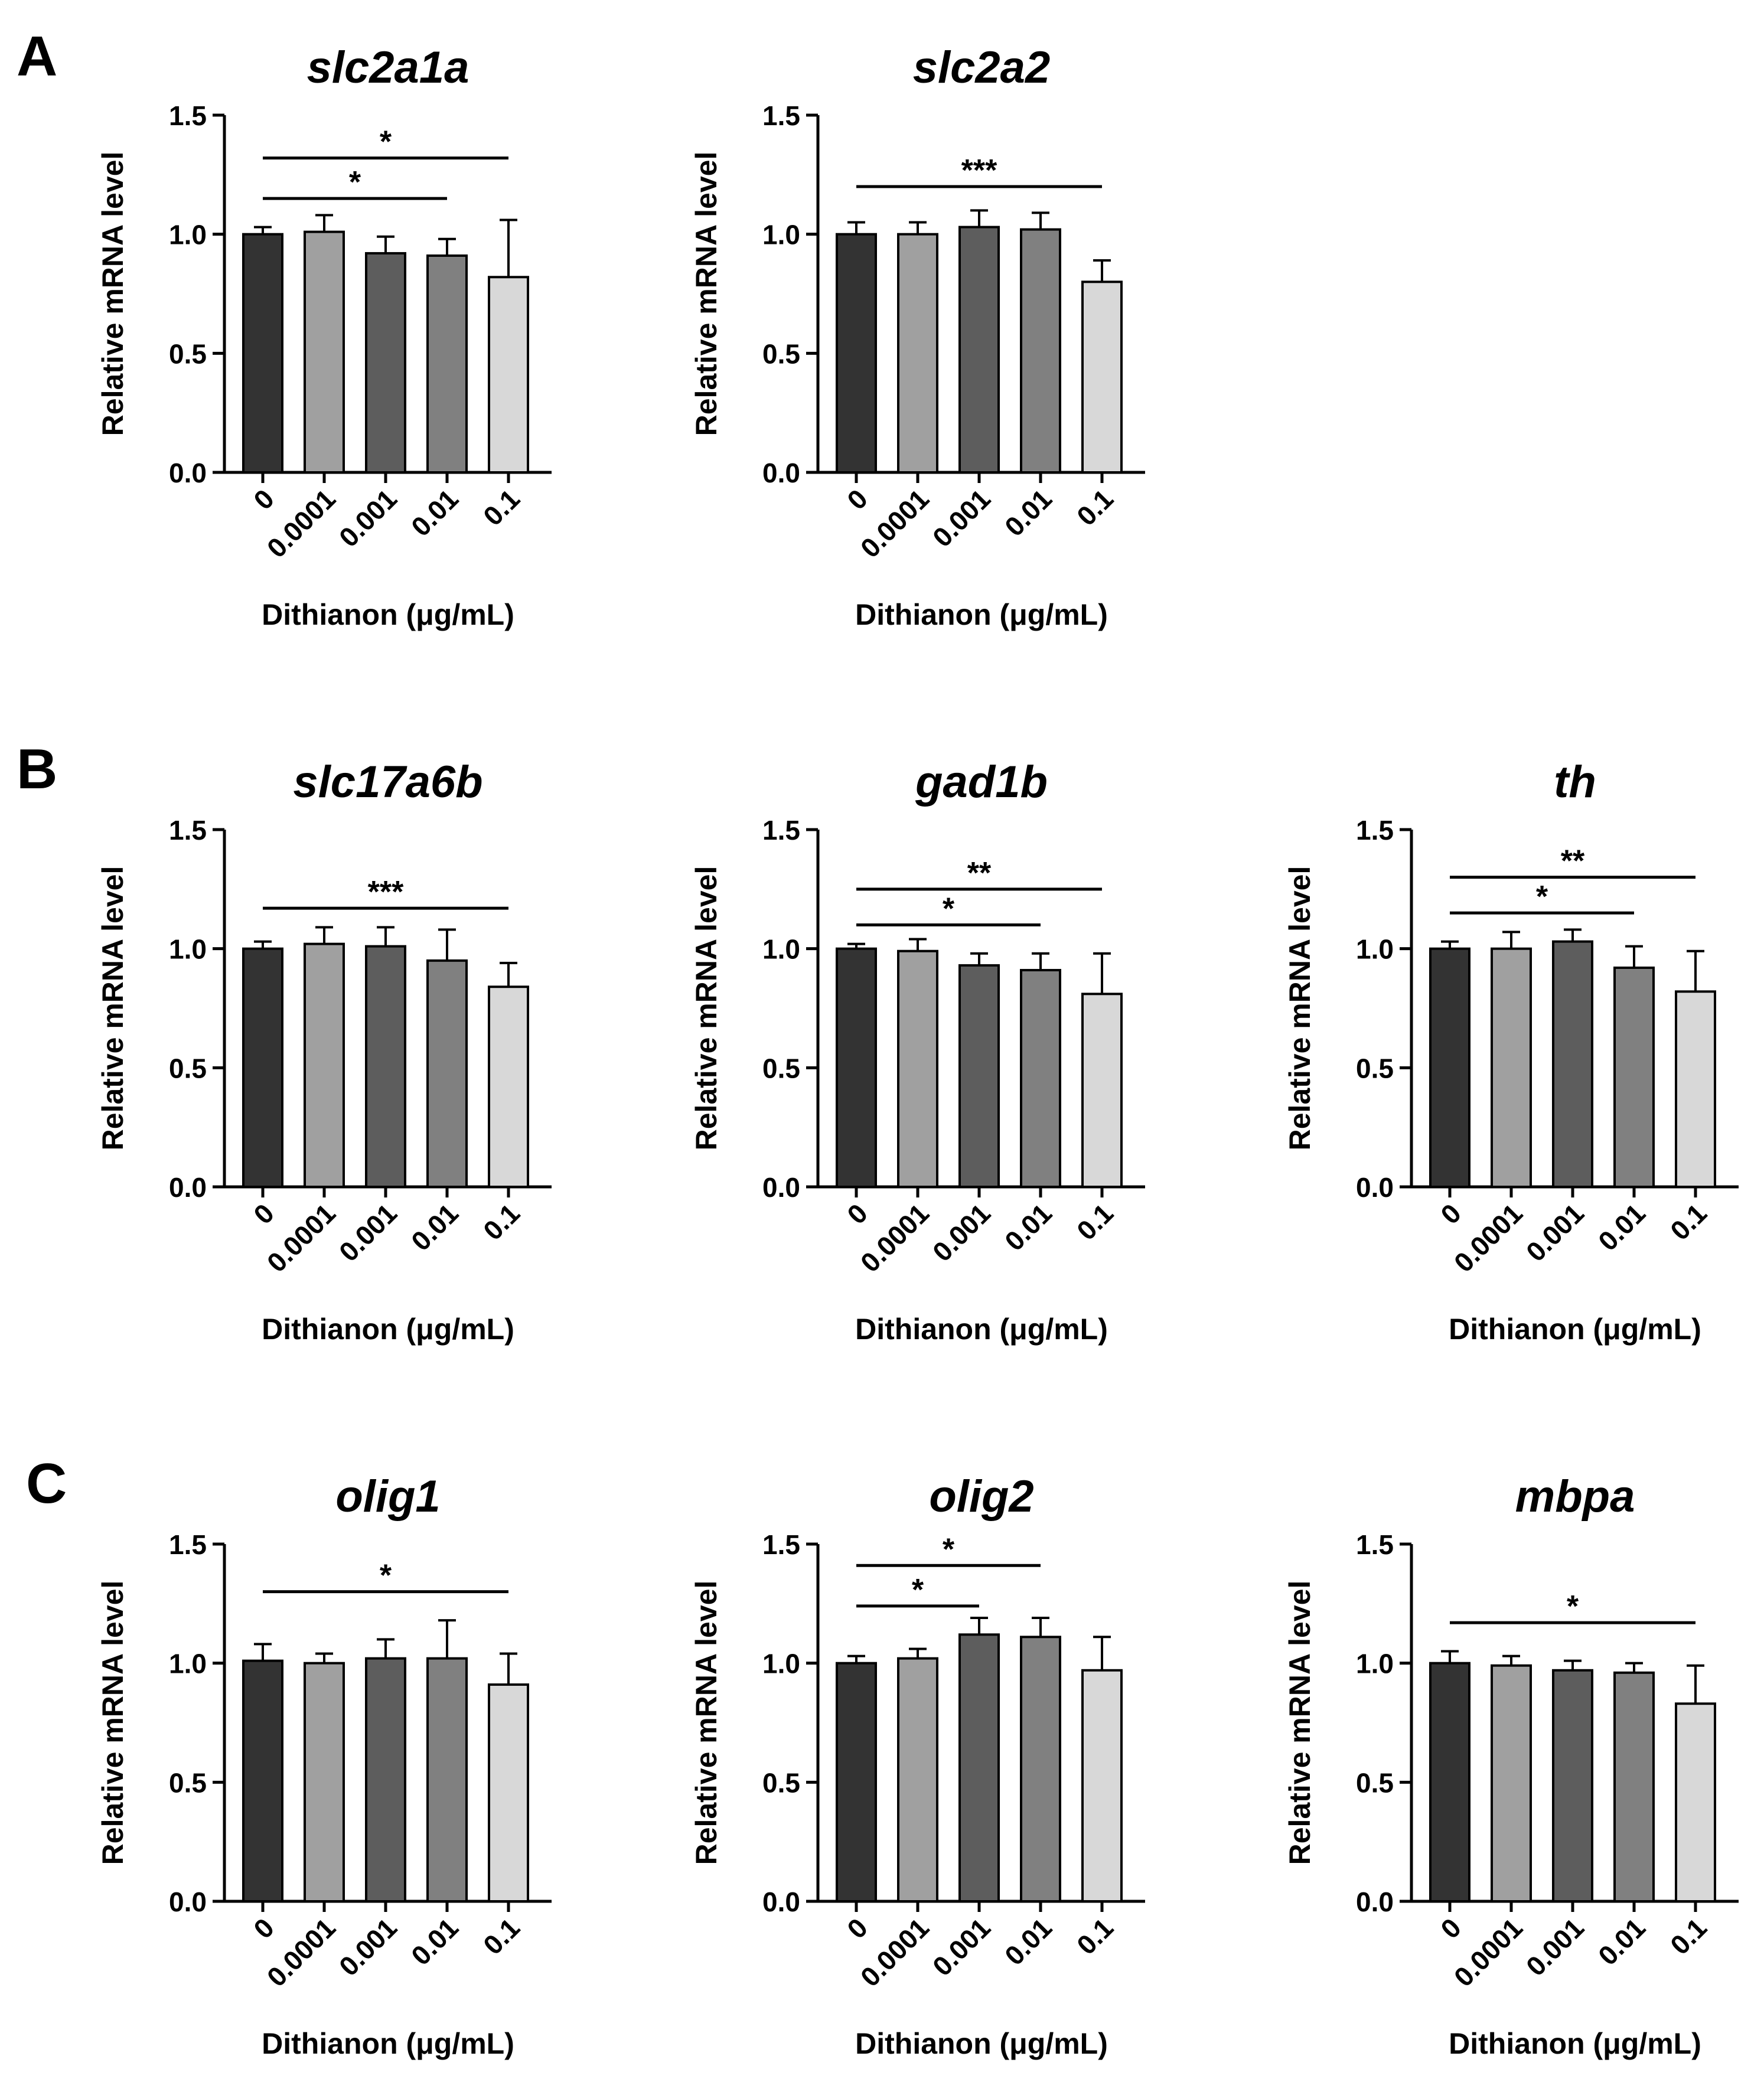 The height and width of the screenshot is (2082, 1764). I want to click on panel-label-a: A, so click(37, 57).